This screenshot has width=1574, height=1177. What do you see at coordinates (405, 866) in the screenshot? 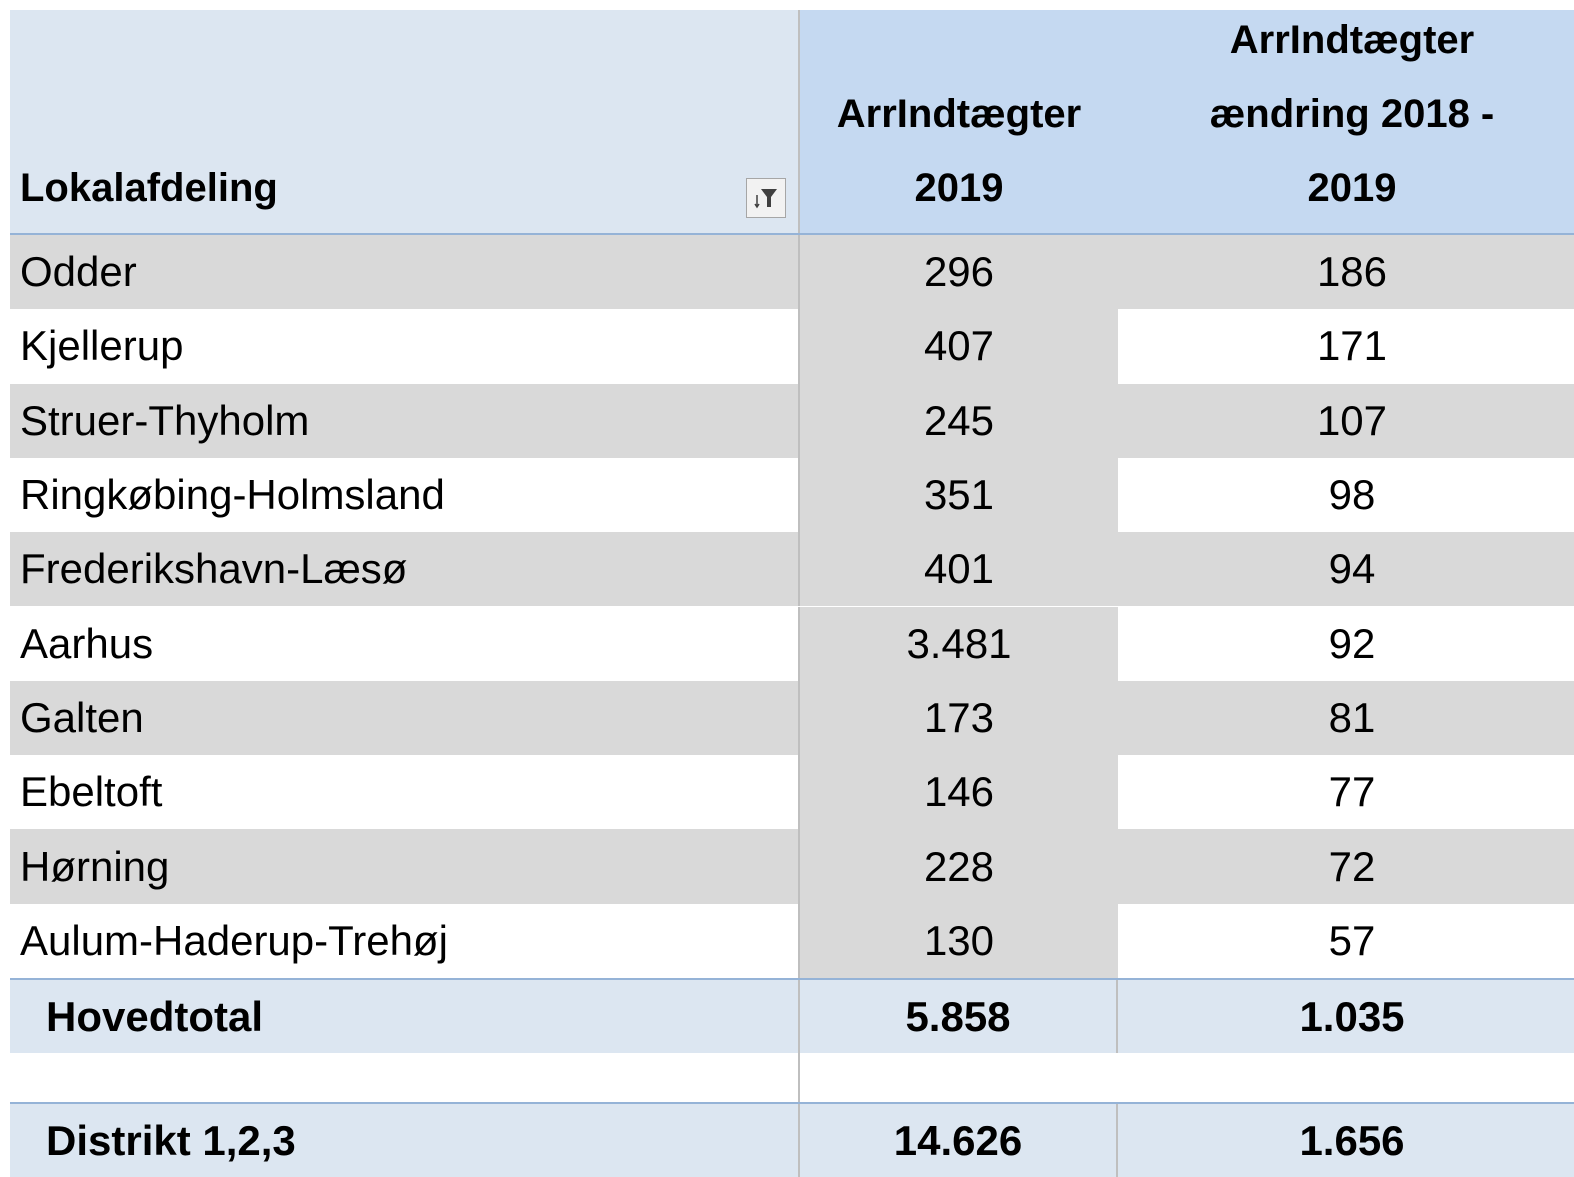
I see `row-label: Hørning` at bounding box center [405, 866].